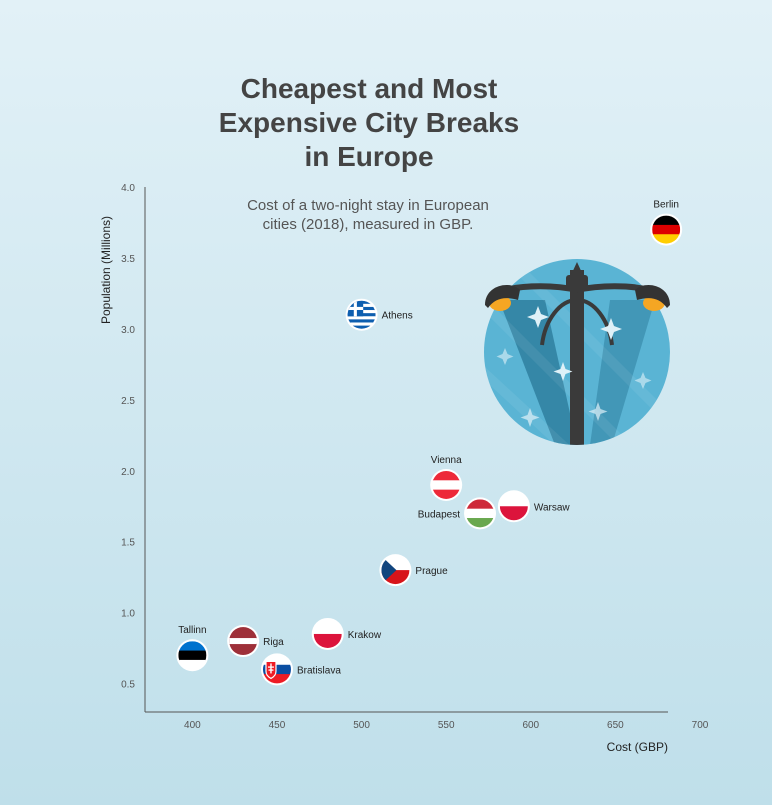 The height and width of the screenshot is (805, 772). Describe the element at coordinates (379, 314) in the screenshot. I see `data-point: Athens` at that location.